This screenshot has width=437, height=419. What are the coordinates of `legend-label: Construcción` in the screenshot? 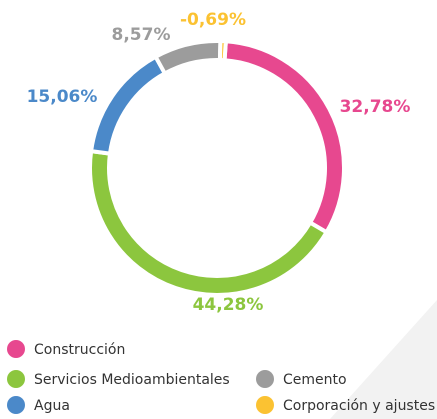 It's located at (79, 350).